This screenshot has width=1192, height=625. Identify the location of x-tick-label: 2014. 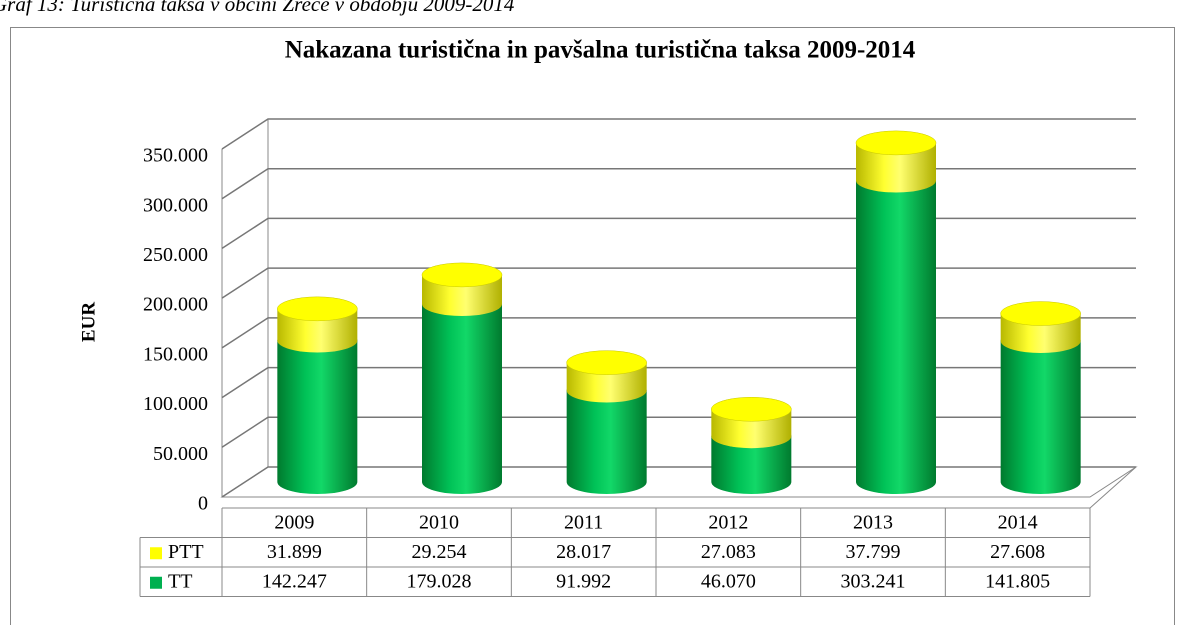
(1018, 522).